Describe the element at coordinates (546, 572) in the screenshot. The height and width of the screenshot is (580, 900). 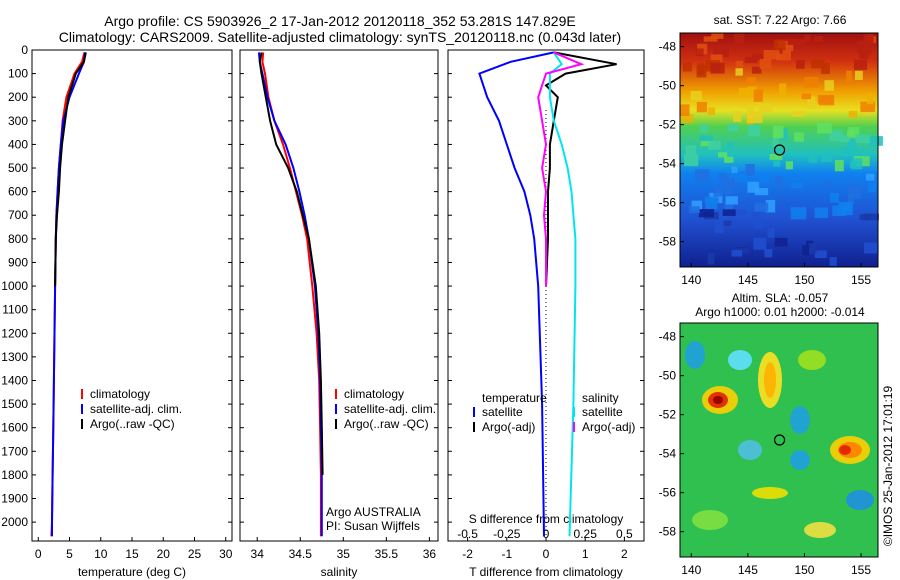
I see `difference-xlabel: T difference from climatology` at that location.